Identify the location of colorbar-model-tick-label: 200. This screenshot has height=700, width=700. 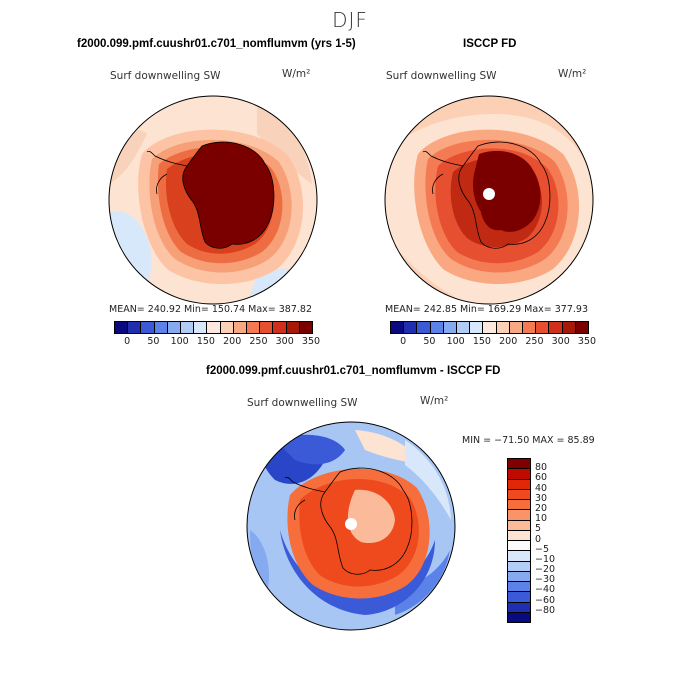
(232, 341).